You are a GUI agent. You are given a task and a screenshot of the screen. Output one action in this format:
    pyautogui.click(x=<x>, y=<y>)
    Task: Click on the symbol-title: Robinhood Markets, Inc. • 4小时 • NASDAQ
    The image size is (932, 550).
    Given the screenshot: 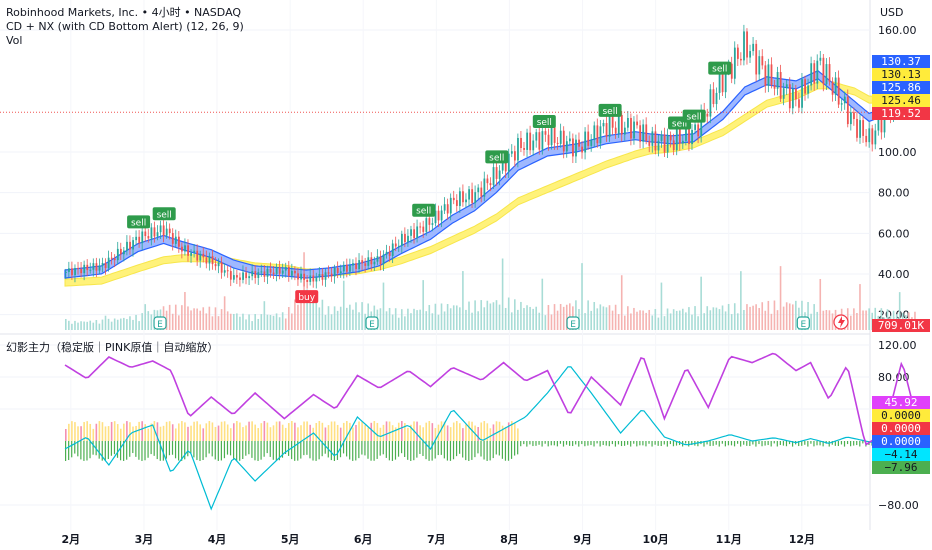 What is the action you would take?
    pyautogui.click(x=124, y=12)
    